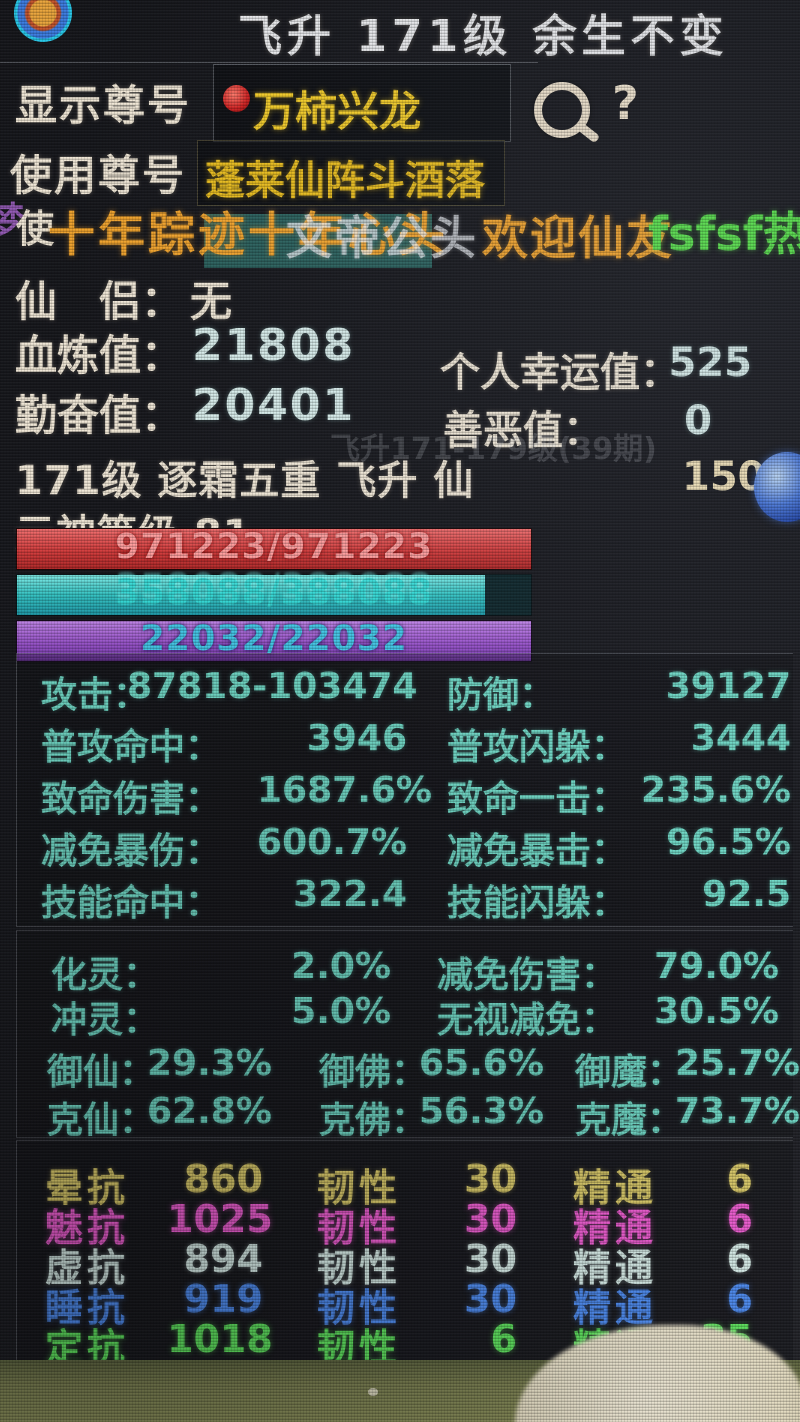 The height and width of the screenshot is (1422, 800). What do you see at coordinates (746, 894) in the screenshot?
I see `stat-value: 92.5` at bounding box center [746, 894].